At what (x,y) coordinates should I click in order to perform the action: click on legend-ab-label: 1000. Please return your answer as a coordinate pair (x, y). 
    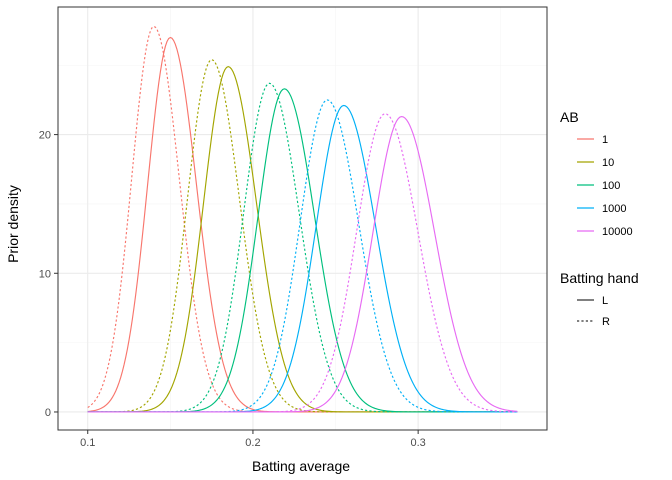
    Looking at the image, I should click on (614, 209).